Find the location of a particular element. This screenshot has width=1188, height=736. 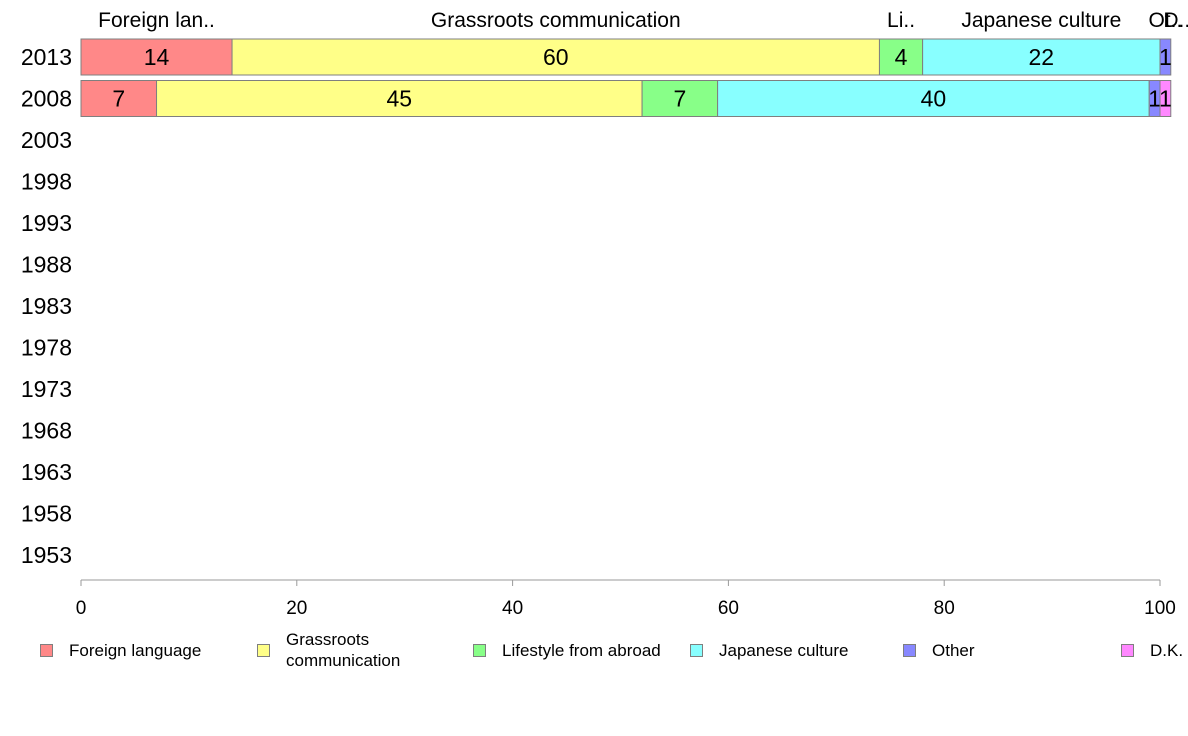

legend-item-foreign-language: Foreign language is located at coordinates (120, 650).